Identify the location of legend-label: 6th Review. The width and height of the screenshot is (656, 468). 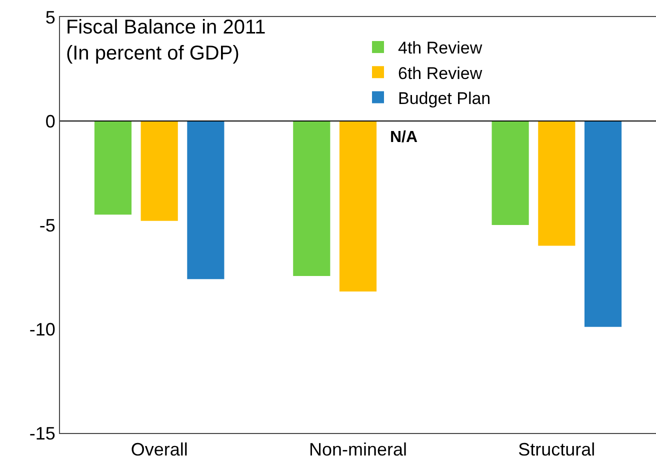
(440, 73).